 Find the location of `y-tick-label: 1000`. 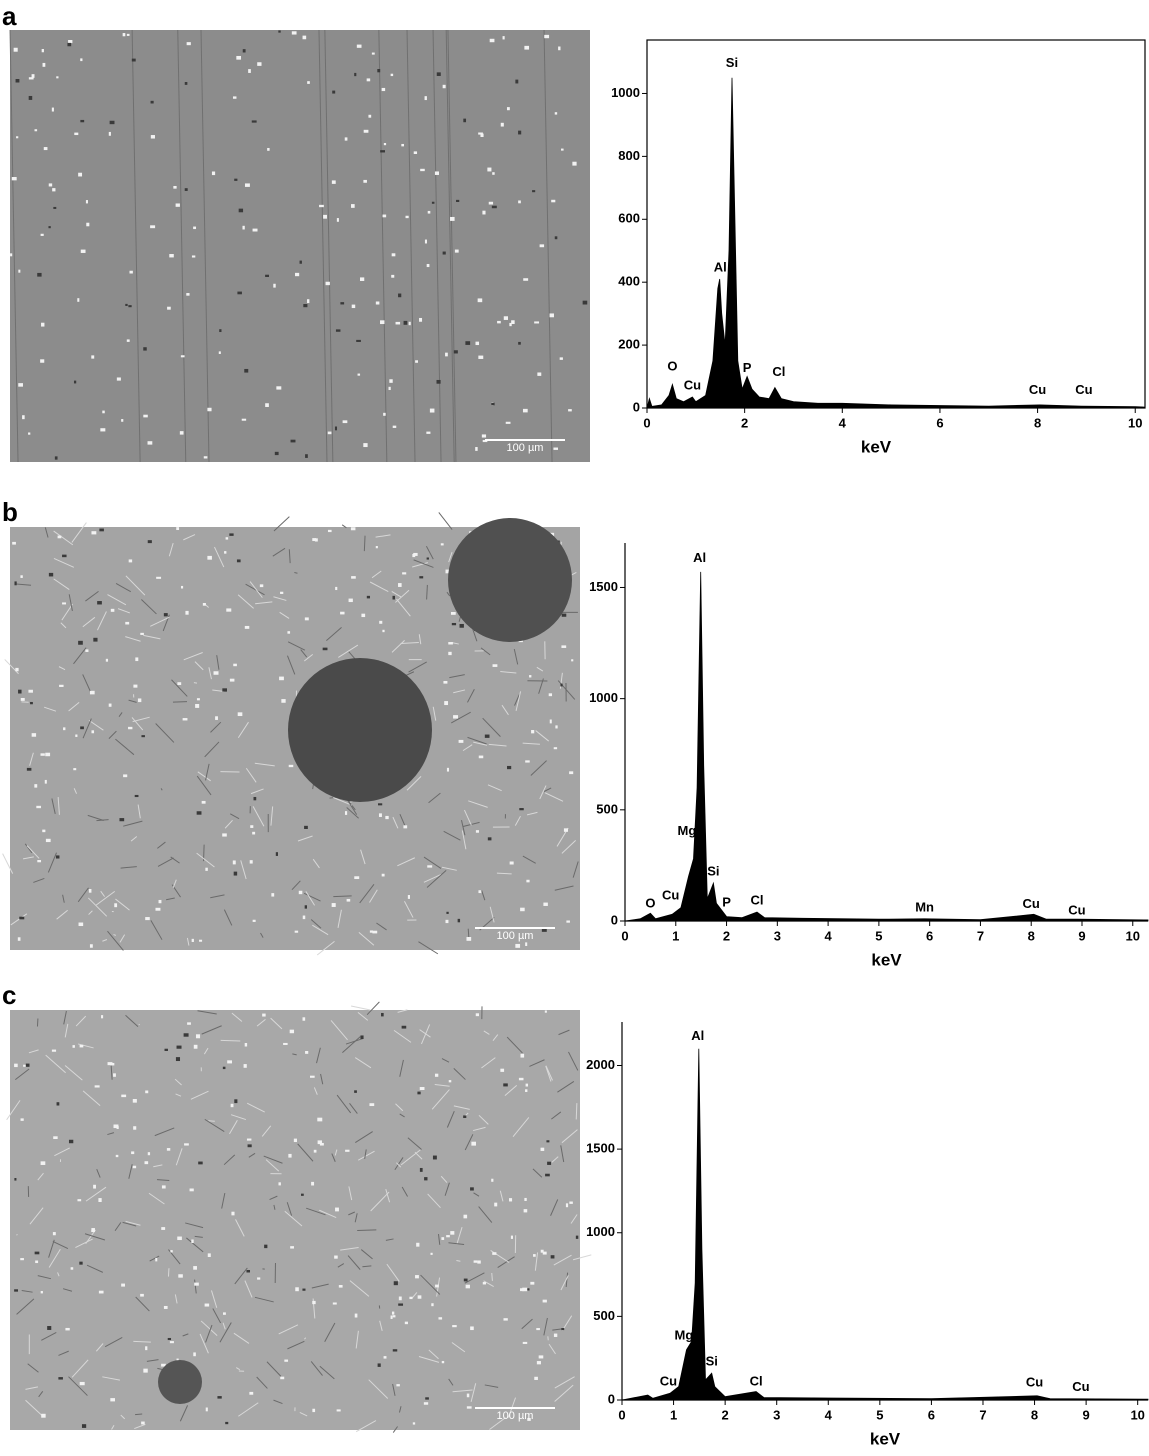

y-tick-label: 1000 is located at coordinates (600, 1231).